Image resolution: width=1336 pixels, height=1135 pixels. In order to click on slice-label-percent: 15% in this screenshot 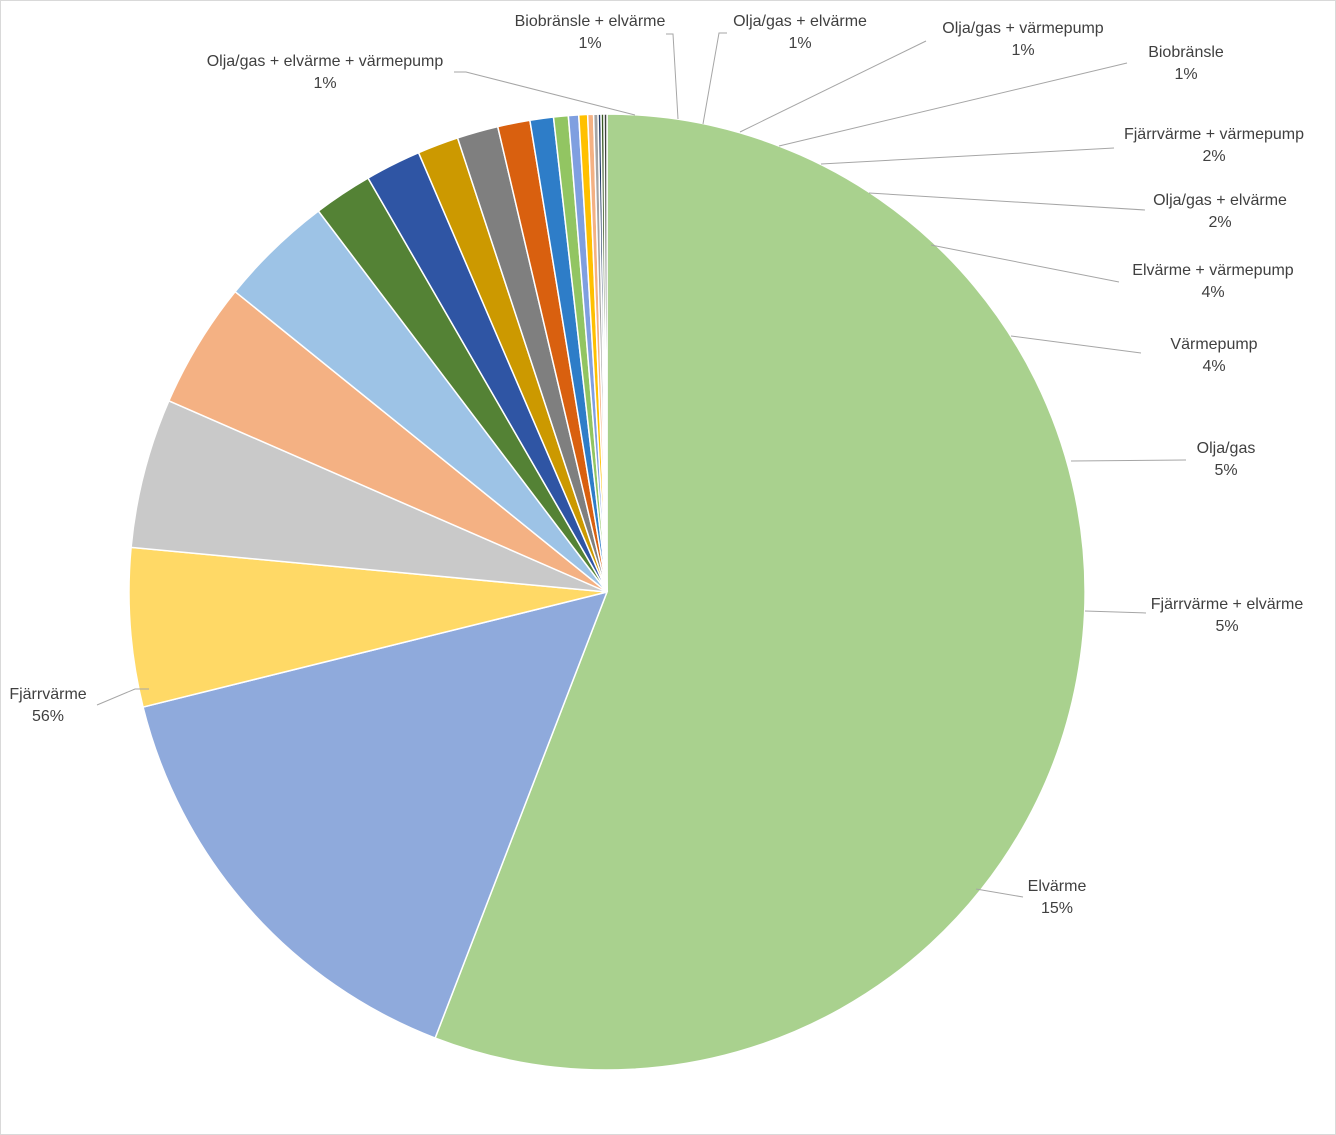, I will do `click(1057, 908)`.